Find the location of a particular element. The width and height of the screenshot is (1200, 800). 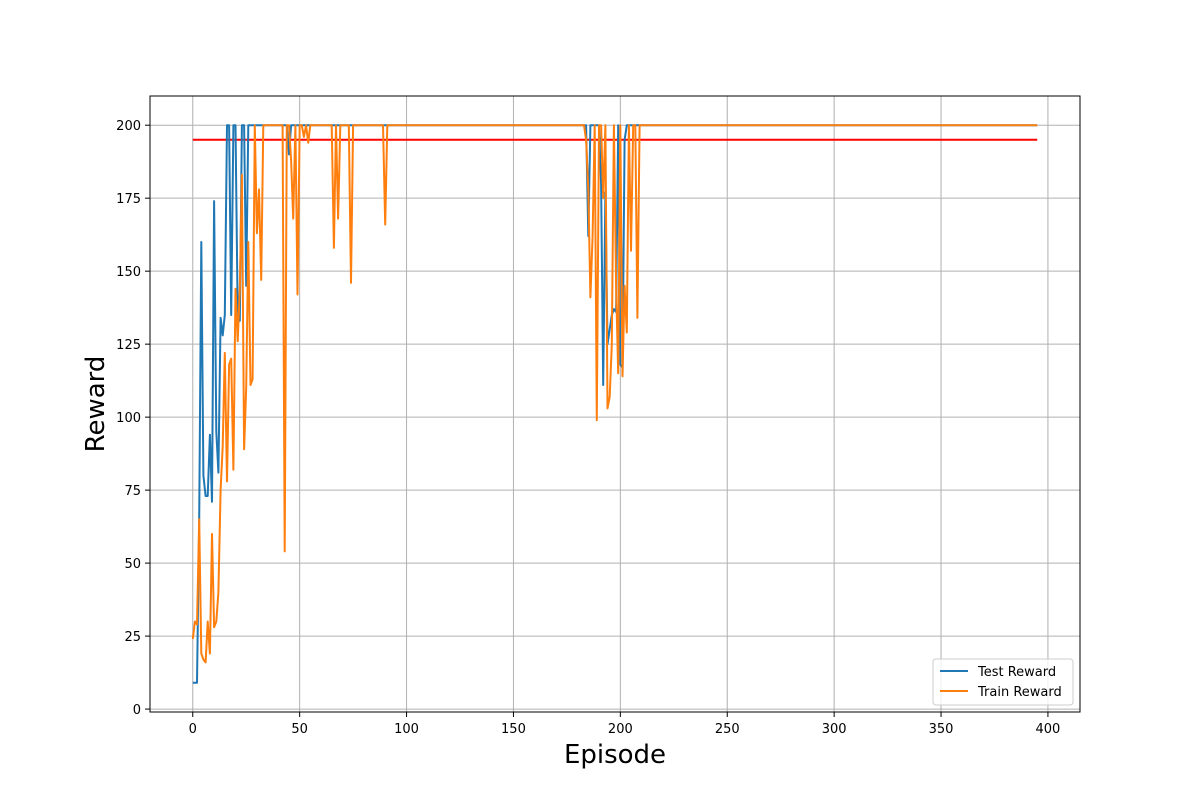

x-axis-label: Episode is located at coordinates (615, 755).